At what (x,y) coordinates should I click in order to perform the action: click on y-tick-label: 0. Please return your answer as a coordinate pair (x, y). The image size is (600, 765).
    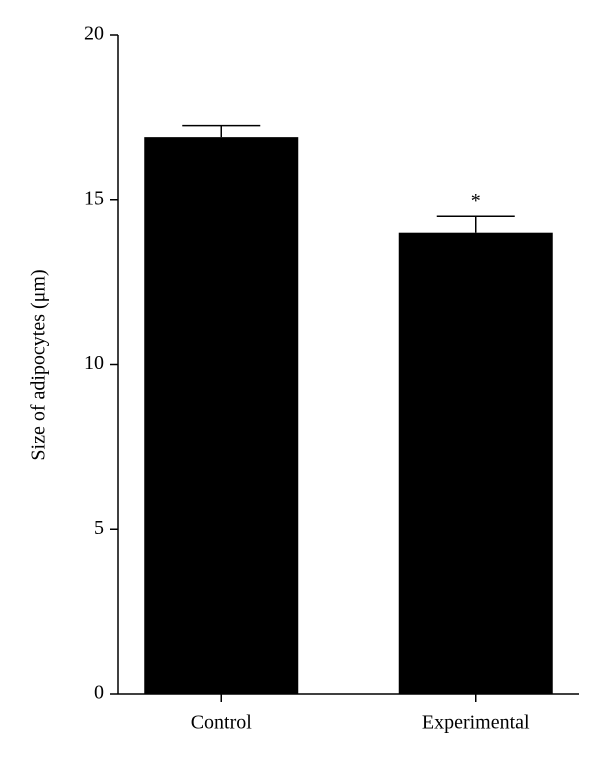
    Looking at the image, I should click on (99, 693).